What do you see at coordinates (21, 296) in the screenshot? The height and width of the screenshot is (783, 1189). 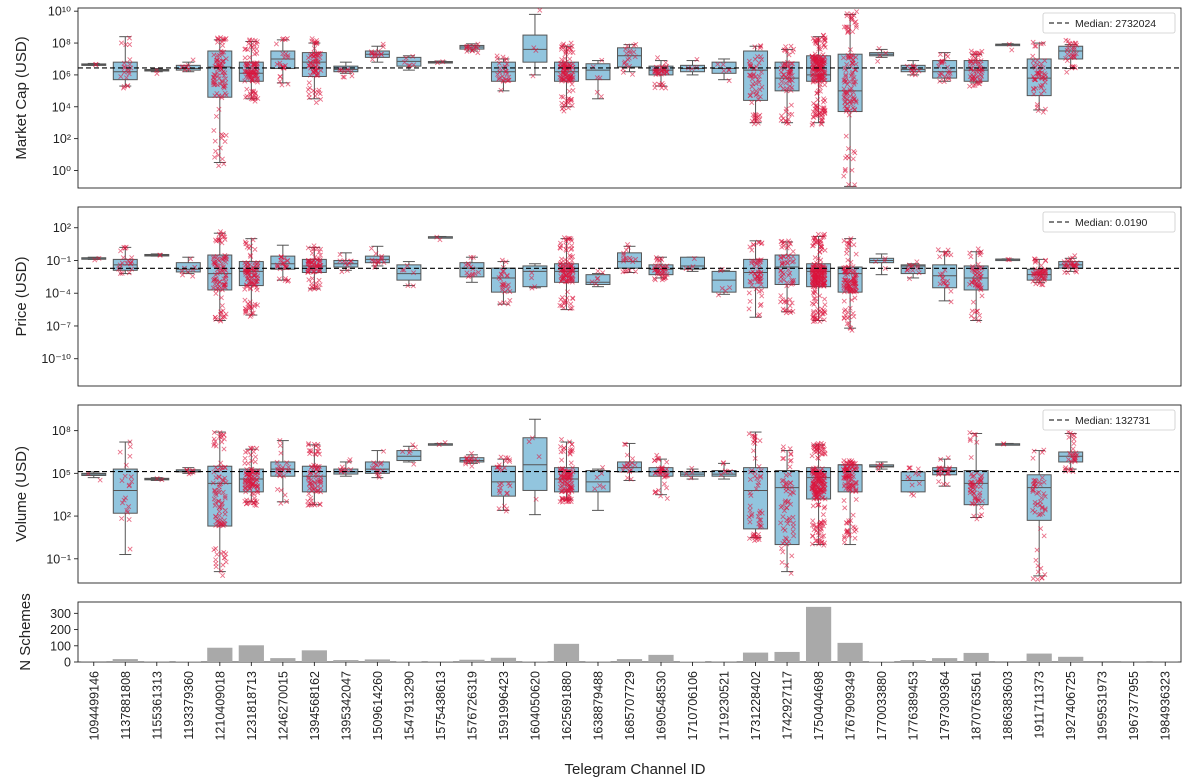 I see `price-y-label: Price (USD)` at bounding box center [21, 296].